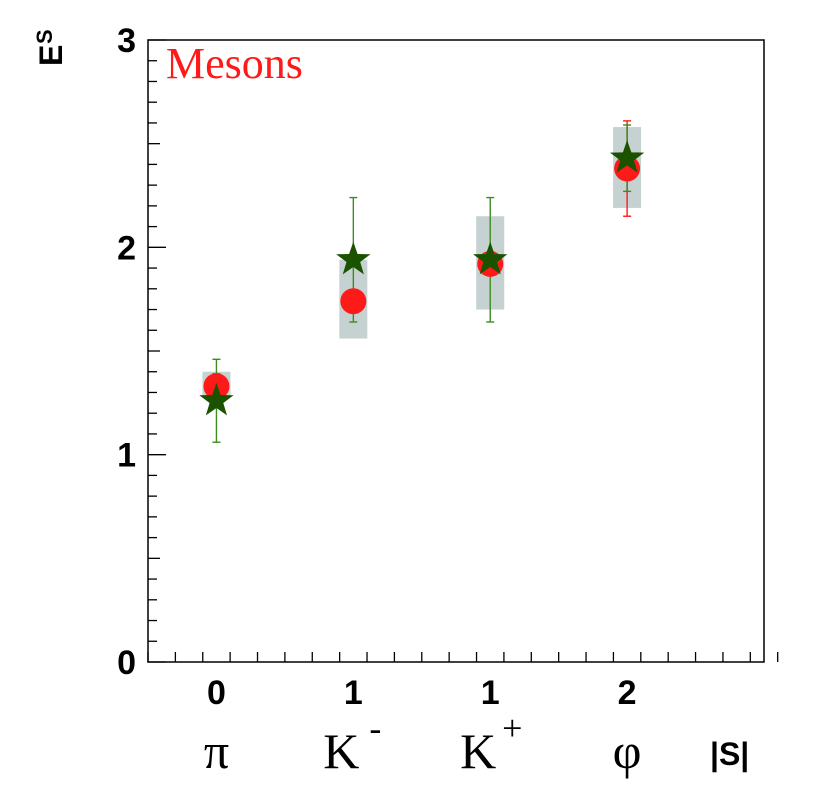  Describe the element at coordinates (216, 751) in the screenshot. I see `particle-label: π` at that location.